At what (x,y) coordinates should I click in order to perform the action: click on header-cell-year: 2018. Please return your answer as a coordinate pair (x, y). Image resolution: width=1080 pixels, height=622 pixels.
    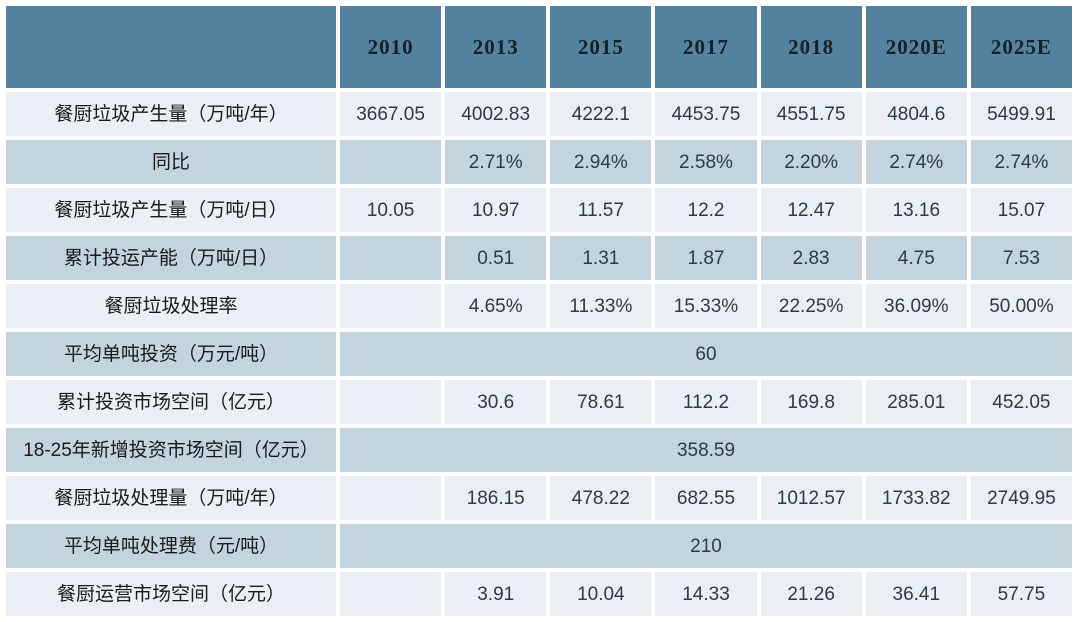
    Looking at the image, I should click on (811, 47).